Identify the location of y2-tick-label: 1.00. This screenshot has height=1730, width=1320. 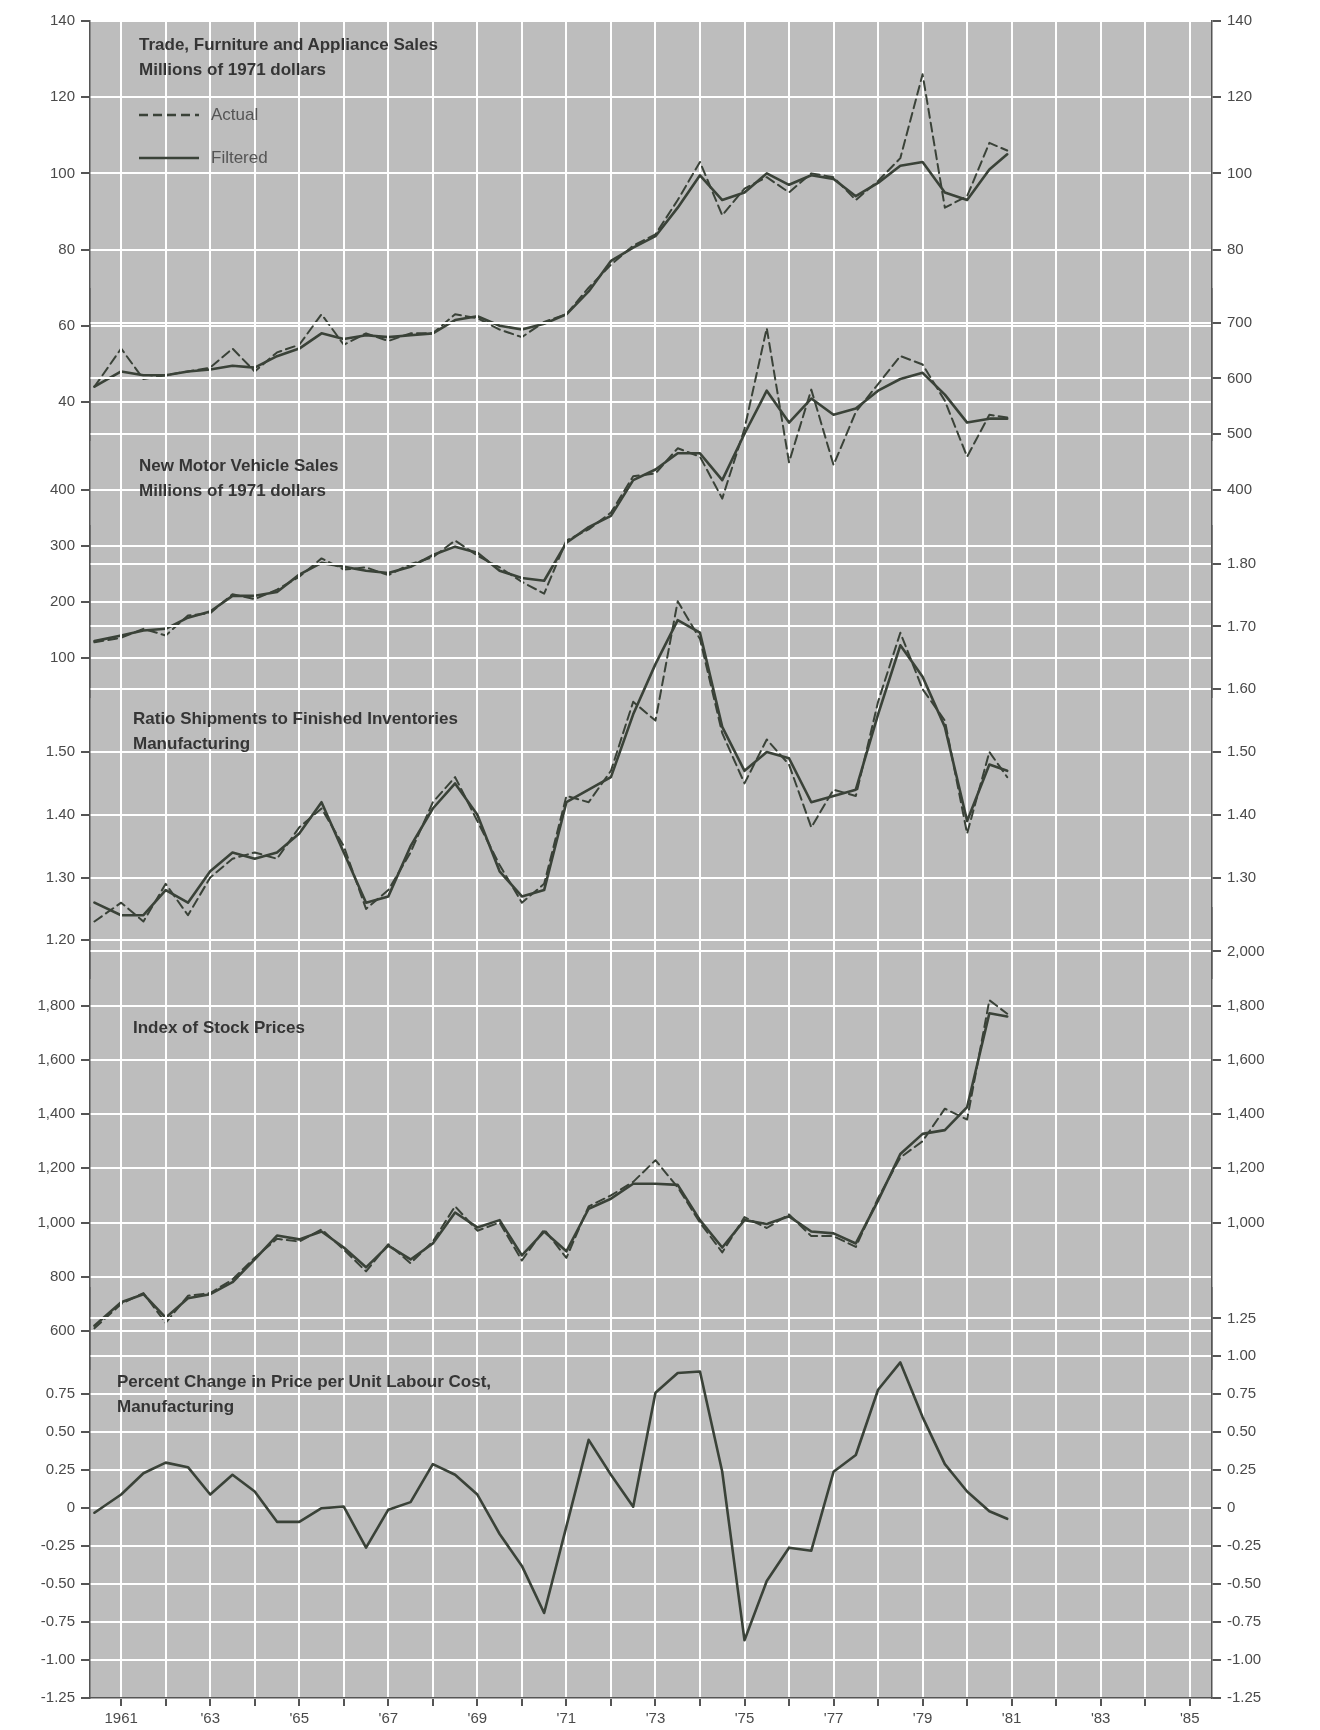
(1242, 1355).